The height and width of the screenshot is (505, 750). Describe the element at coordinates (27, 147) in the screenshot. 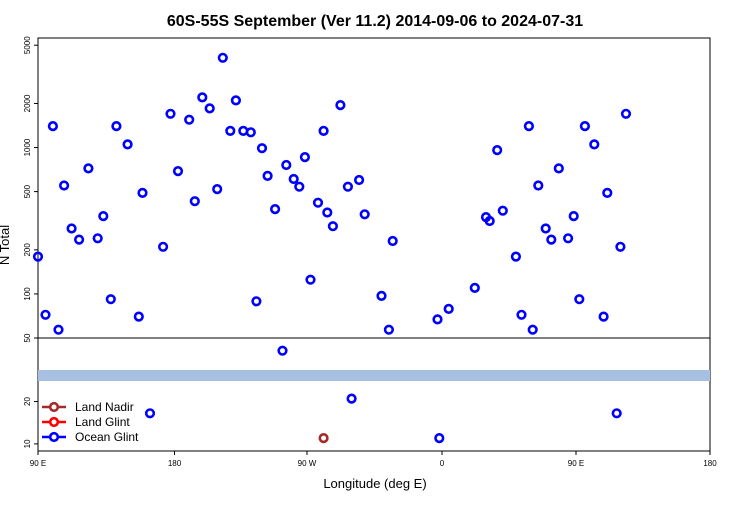

I see `y-tick-label: 1000` at that location.